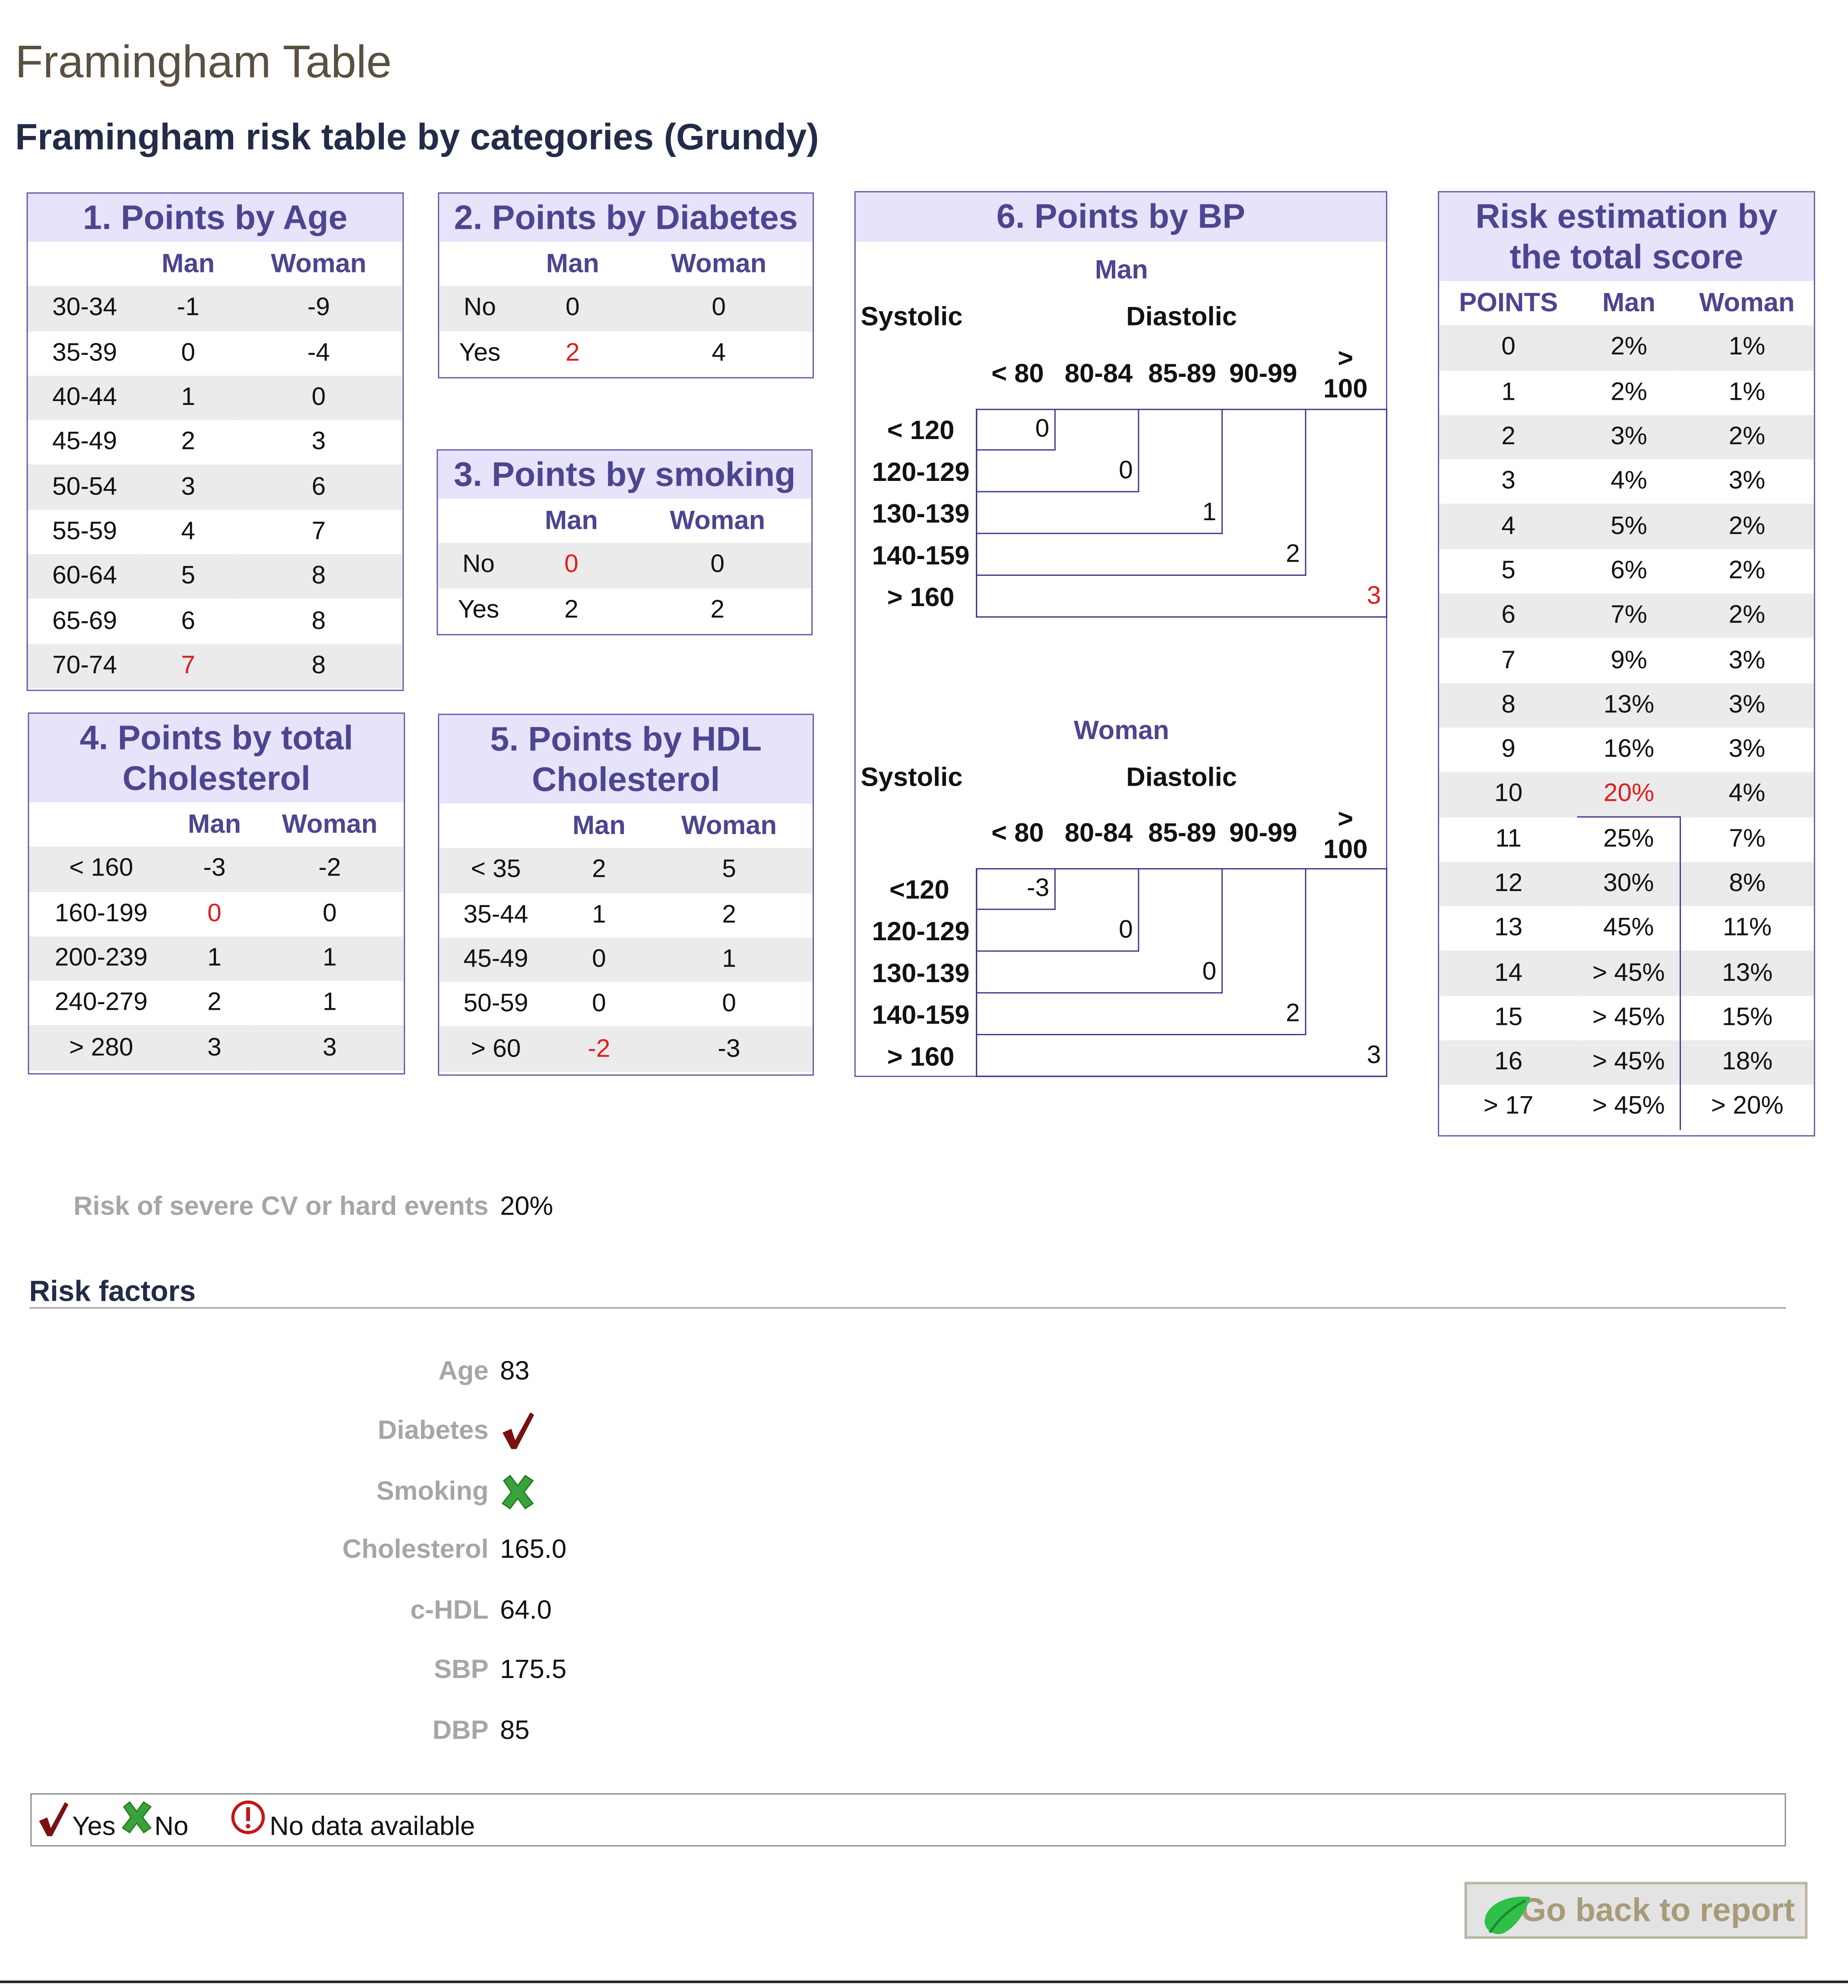 This screenshot has width=1848, height=1988. What do you see at coordinates (460, 1731) in the screenshot?
I see `factor-label: DBP` at bounding box center [460, 1731].